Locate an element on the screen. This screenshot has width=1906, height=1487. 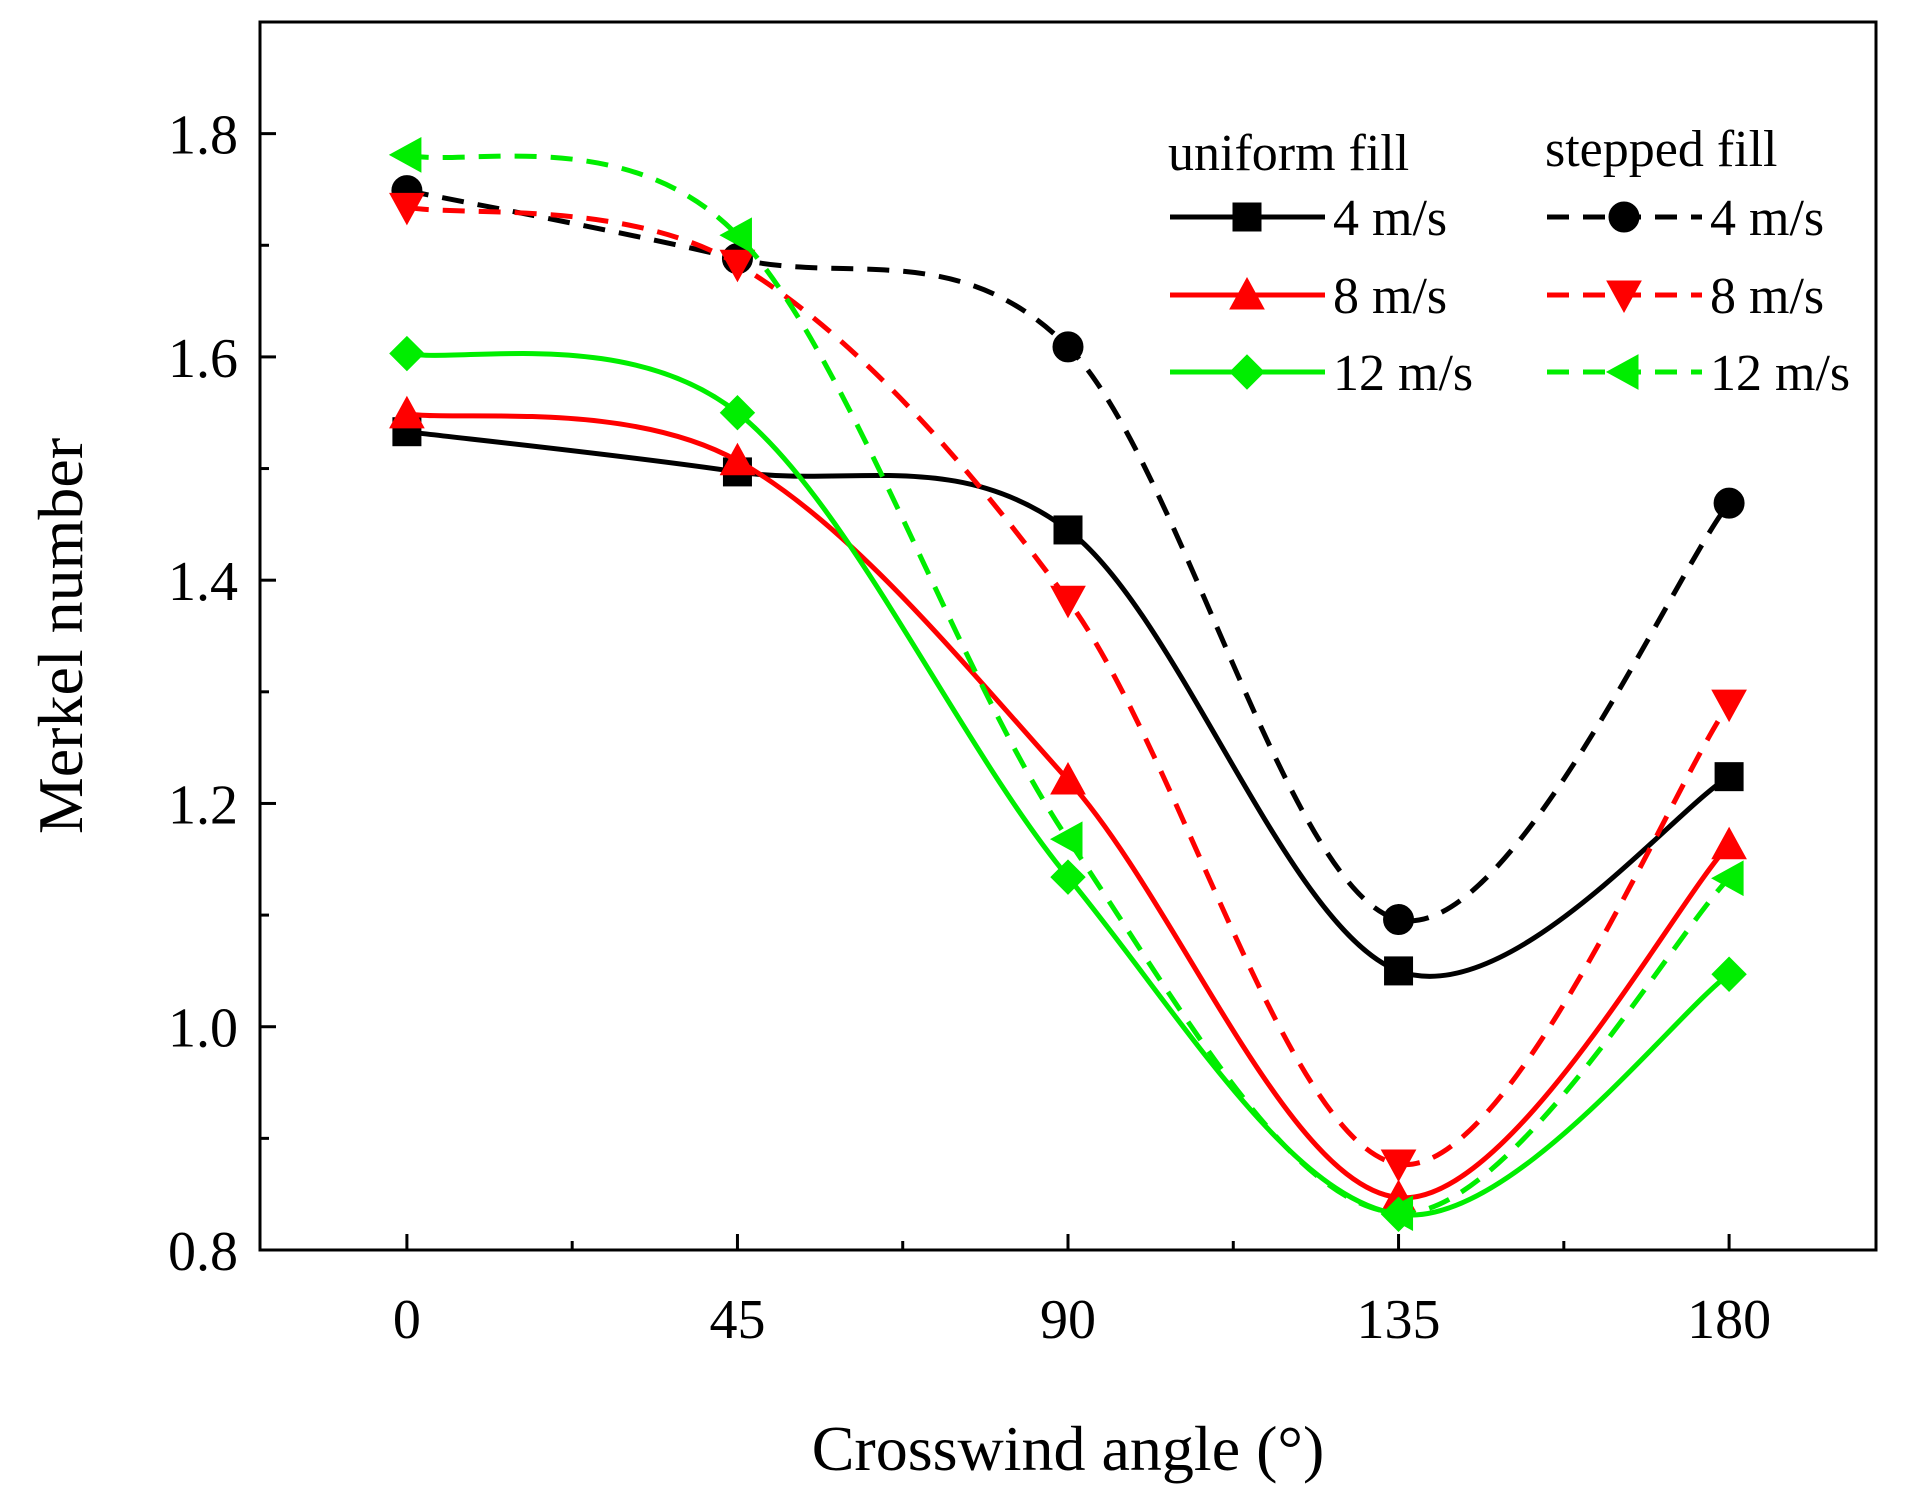
y-tick-label: 1.8 is located at coordinates (203, 136).